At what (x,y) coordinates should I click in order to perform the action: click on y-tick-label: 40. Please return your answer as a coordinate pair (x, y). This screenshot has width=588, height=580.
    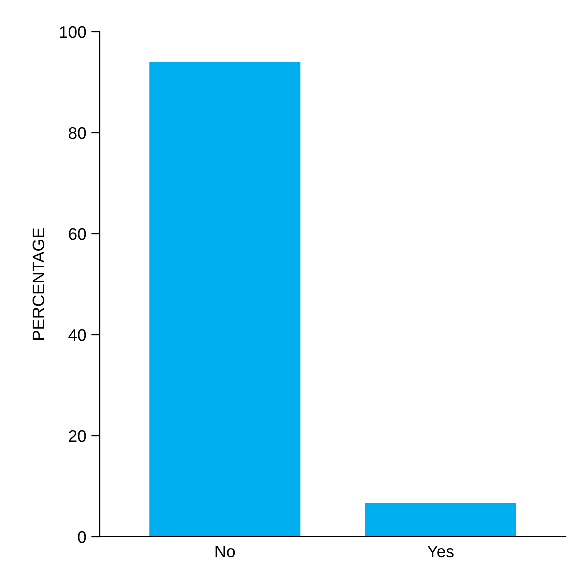
    Looking at the image, I should click on (77, 335).